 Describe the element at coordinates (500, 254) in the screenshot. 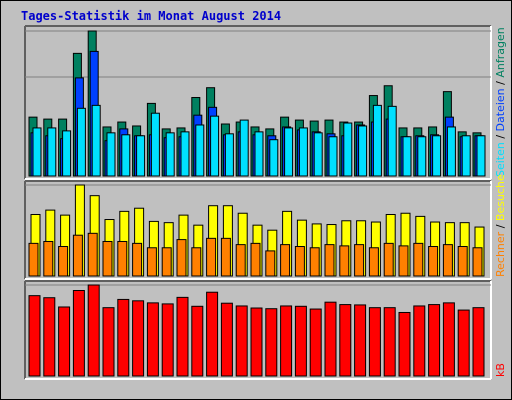

I see `legend-item: Rechner` at that location.